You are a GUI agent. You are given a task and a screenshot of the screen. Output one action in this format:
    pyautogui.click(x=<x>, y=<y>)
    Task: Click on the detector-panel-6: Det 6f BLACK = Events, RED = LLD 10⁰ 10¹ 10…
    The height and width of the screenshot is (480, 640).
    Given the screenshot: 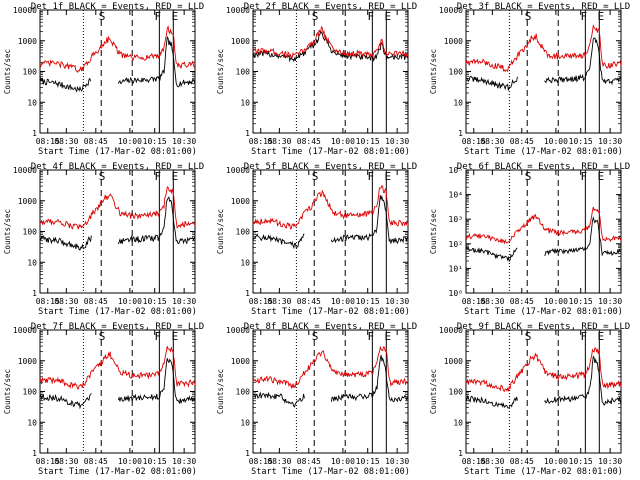 What is the action you would take?
    pyautogui.click(x=529, y=239)
    